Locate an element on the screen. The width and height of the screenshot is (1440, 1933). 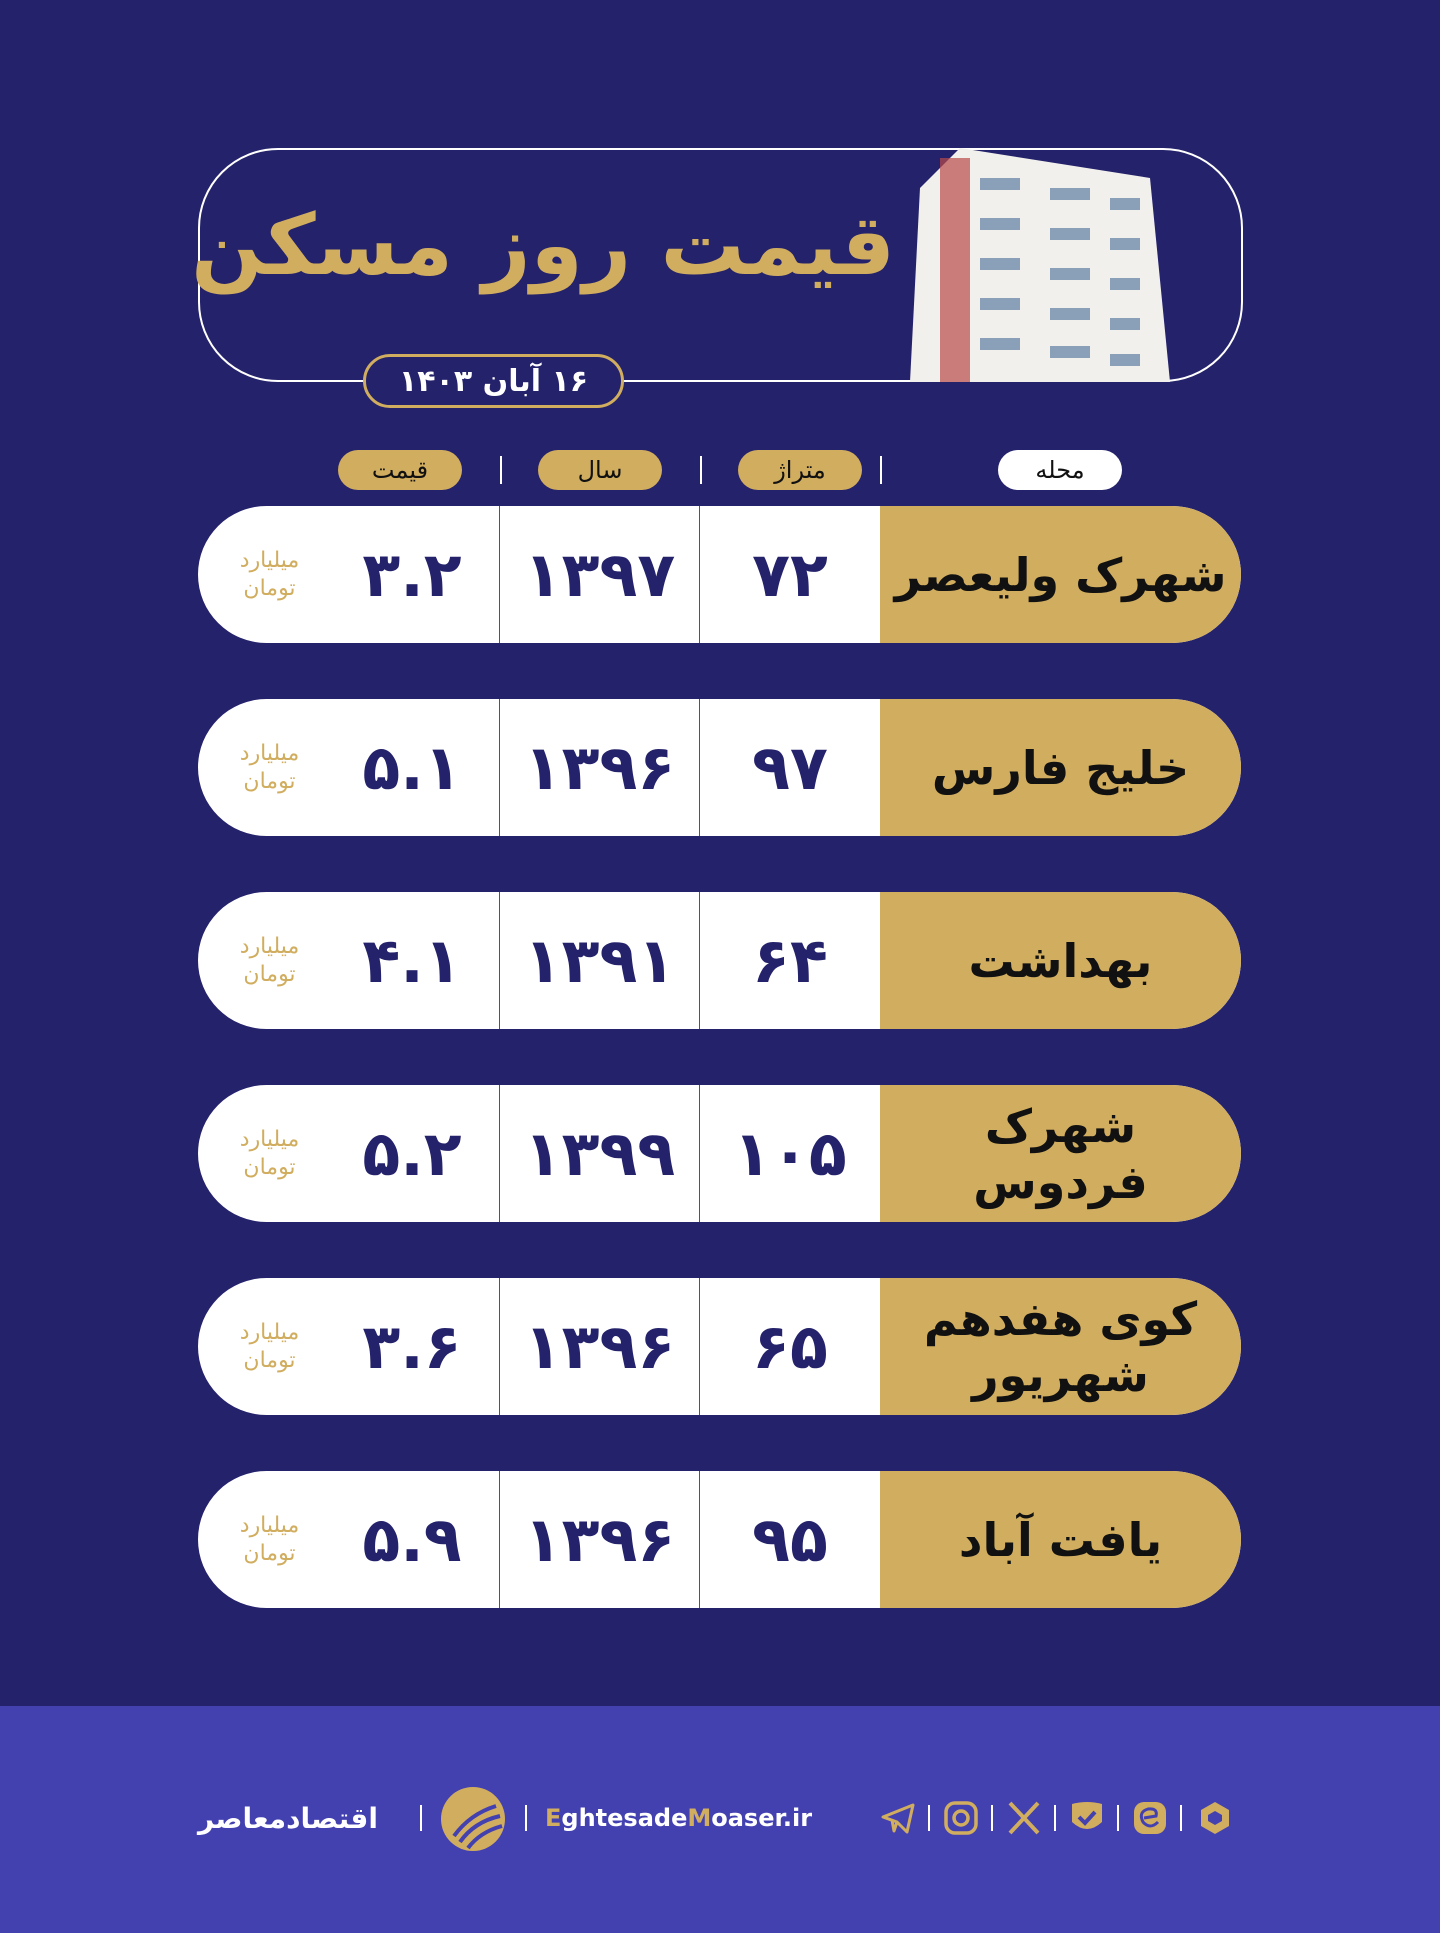
header-frame is located at coordinates (720, 265).